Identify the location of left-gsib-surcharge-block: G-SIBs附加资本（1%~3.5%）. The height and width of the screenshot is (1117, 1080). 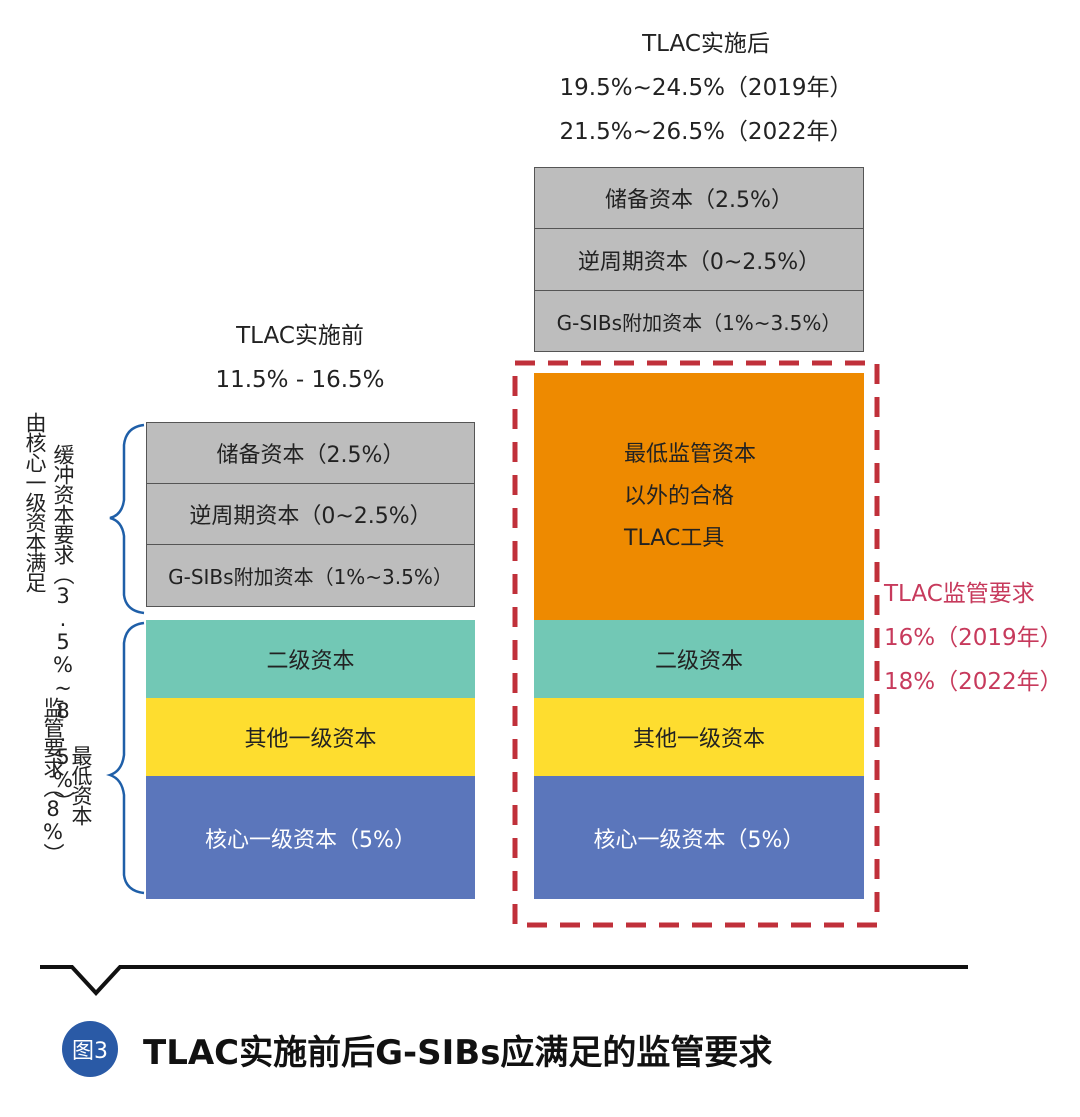
(310, 575).